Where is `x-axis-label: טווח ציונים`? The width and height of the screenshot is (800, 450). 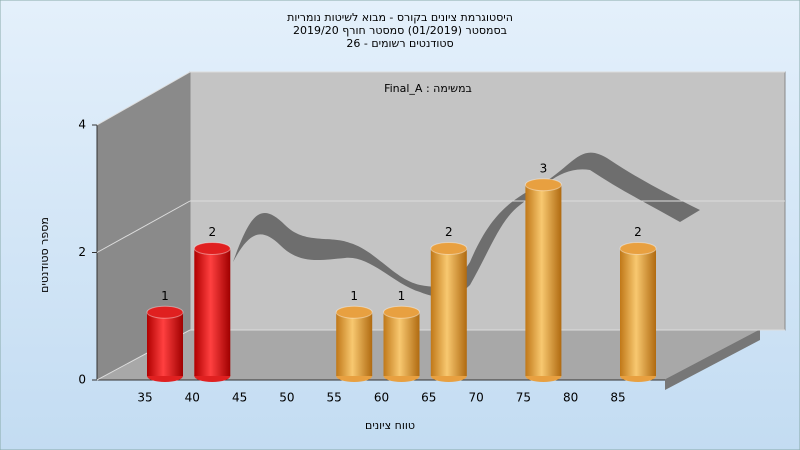
x-axis-label: טווח ציונים is located at coordinates (390, 425).